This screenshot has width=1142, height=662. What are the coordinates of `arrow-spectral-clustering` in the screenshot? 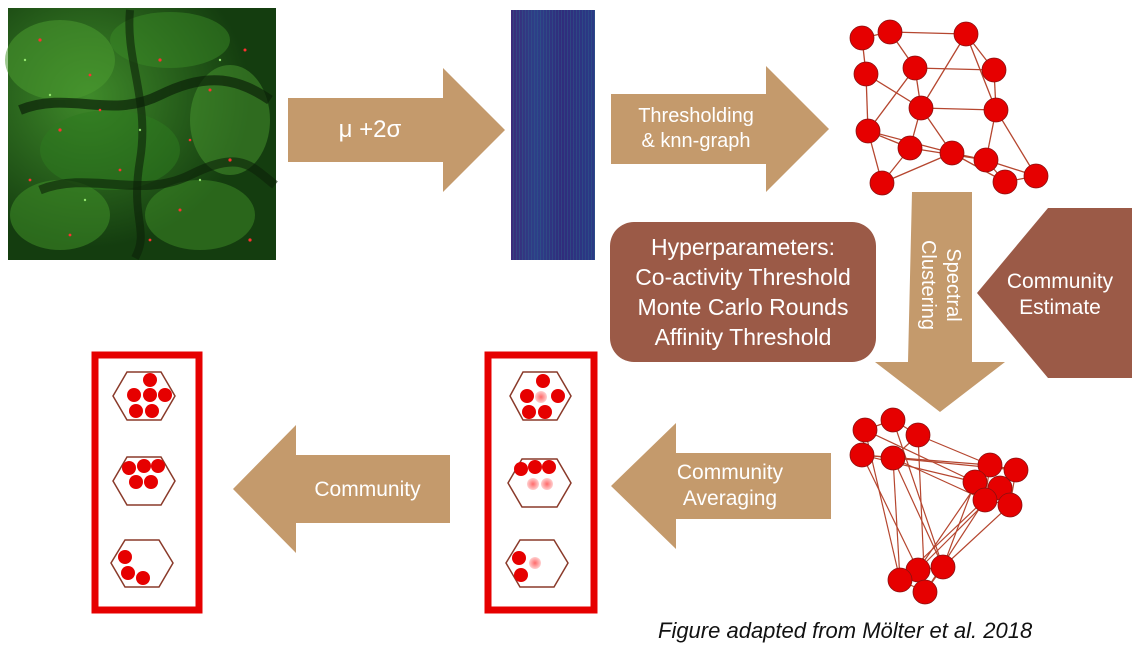 It's located at (940, 302).